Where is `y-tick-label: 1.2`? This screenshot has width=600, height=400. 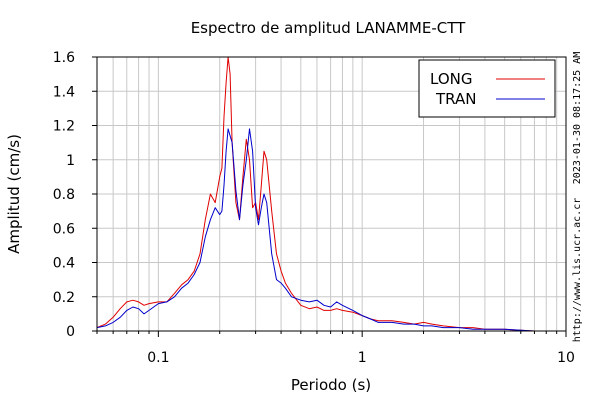 y-tick-label: 1.2 is located at coordinates (64, 127).